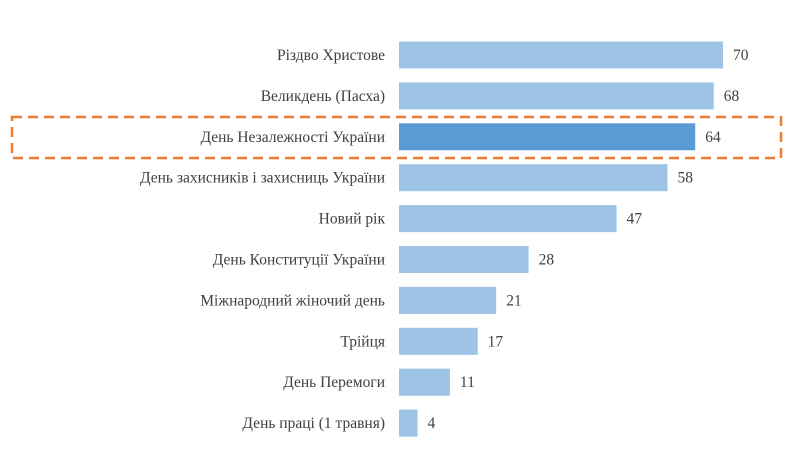 The height and width of the screenshot is (470, 800). Describe the element at coordinates (432, 423) in the screenshot. I see `data-label: 4` at that location.